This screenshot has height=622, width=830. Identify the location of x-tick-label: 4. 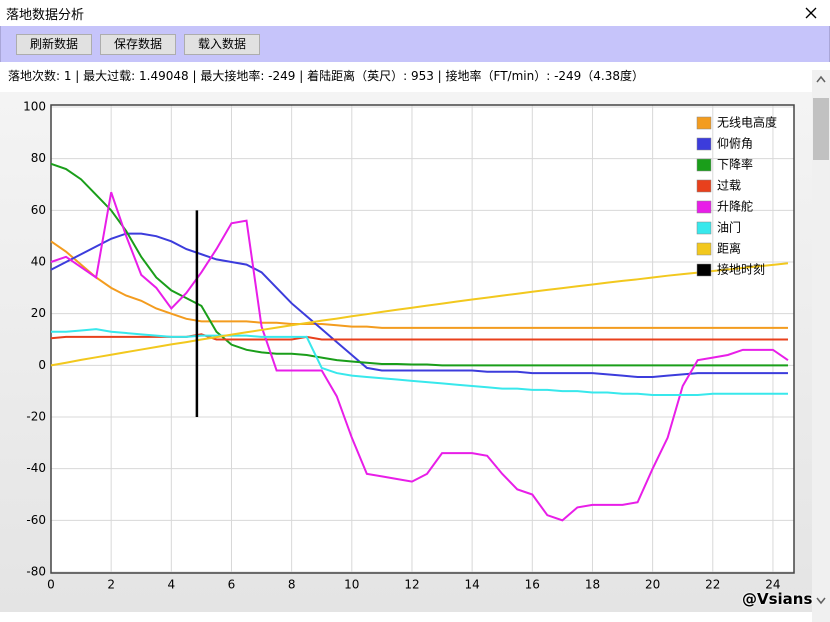
(172, 585).